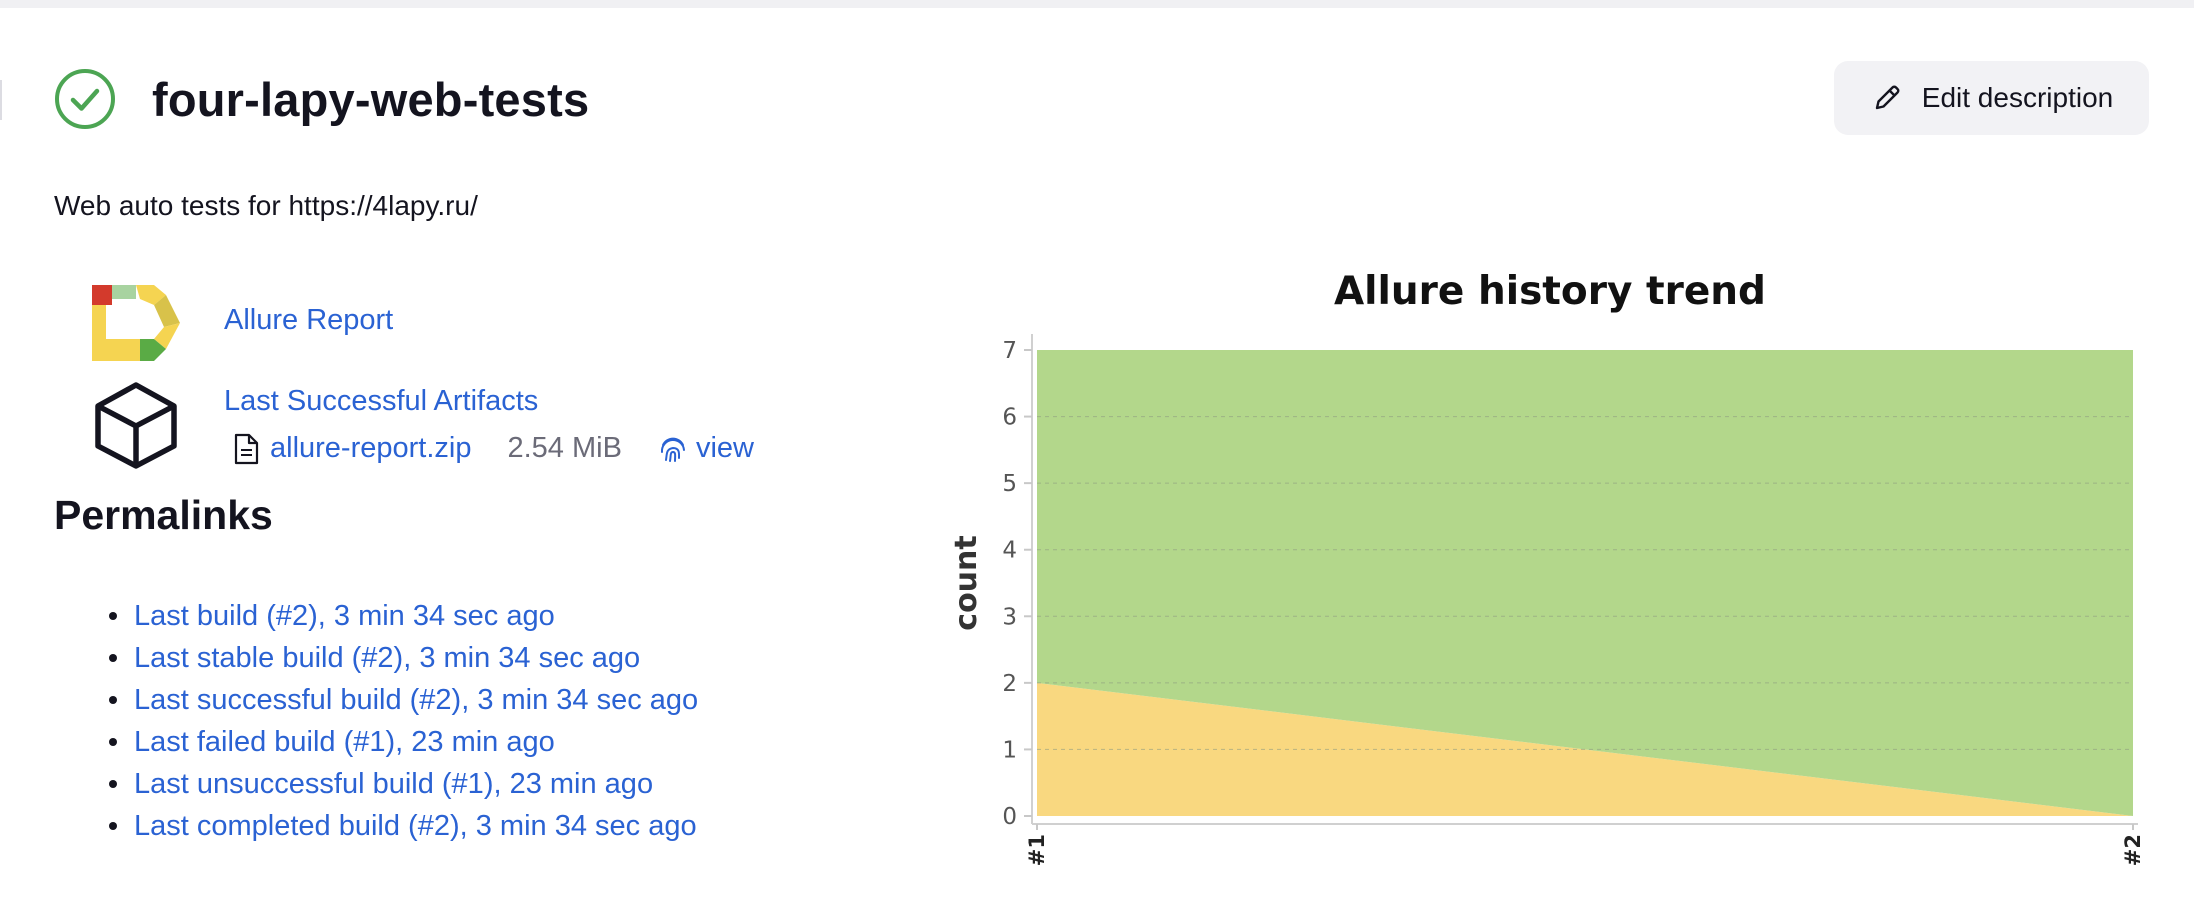 This screenshot has width=2194, height=898. Describe the element at coordinates (266, 205) in the screenshot. I see `job-description: Web auto tests for https://4lapy.ru/` at that location.